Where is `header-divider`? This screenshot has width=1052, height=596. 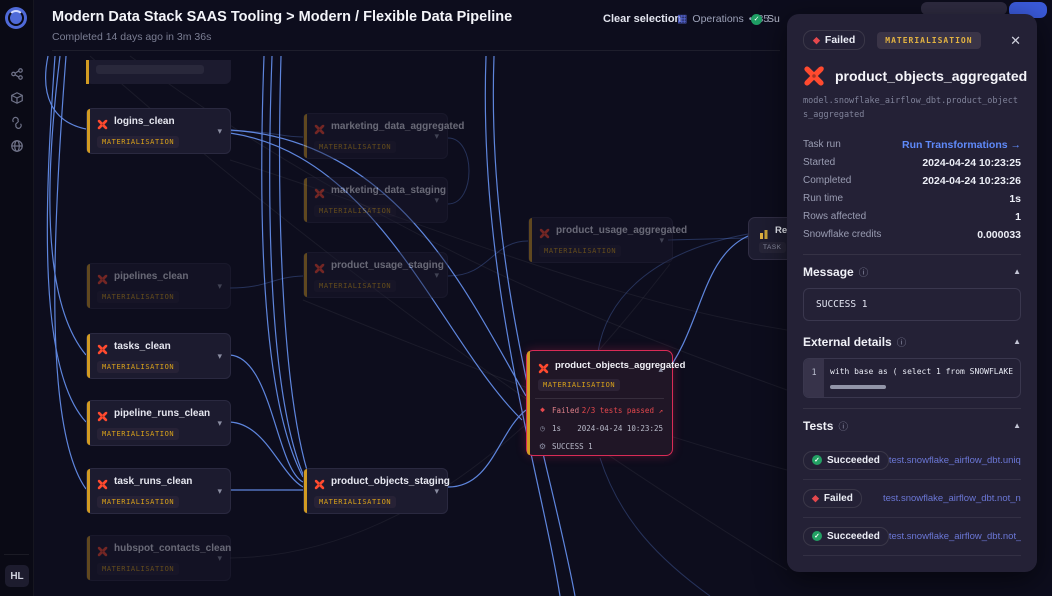 header-divider is located at coordinates (416, 50).